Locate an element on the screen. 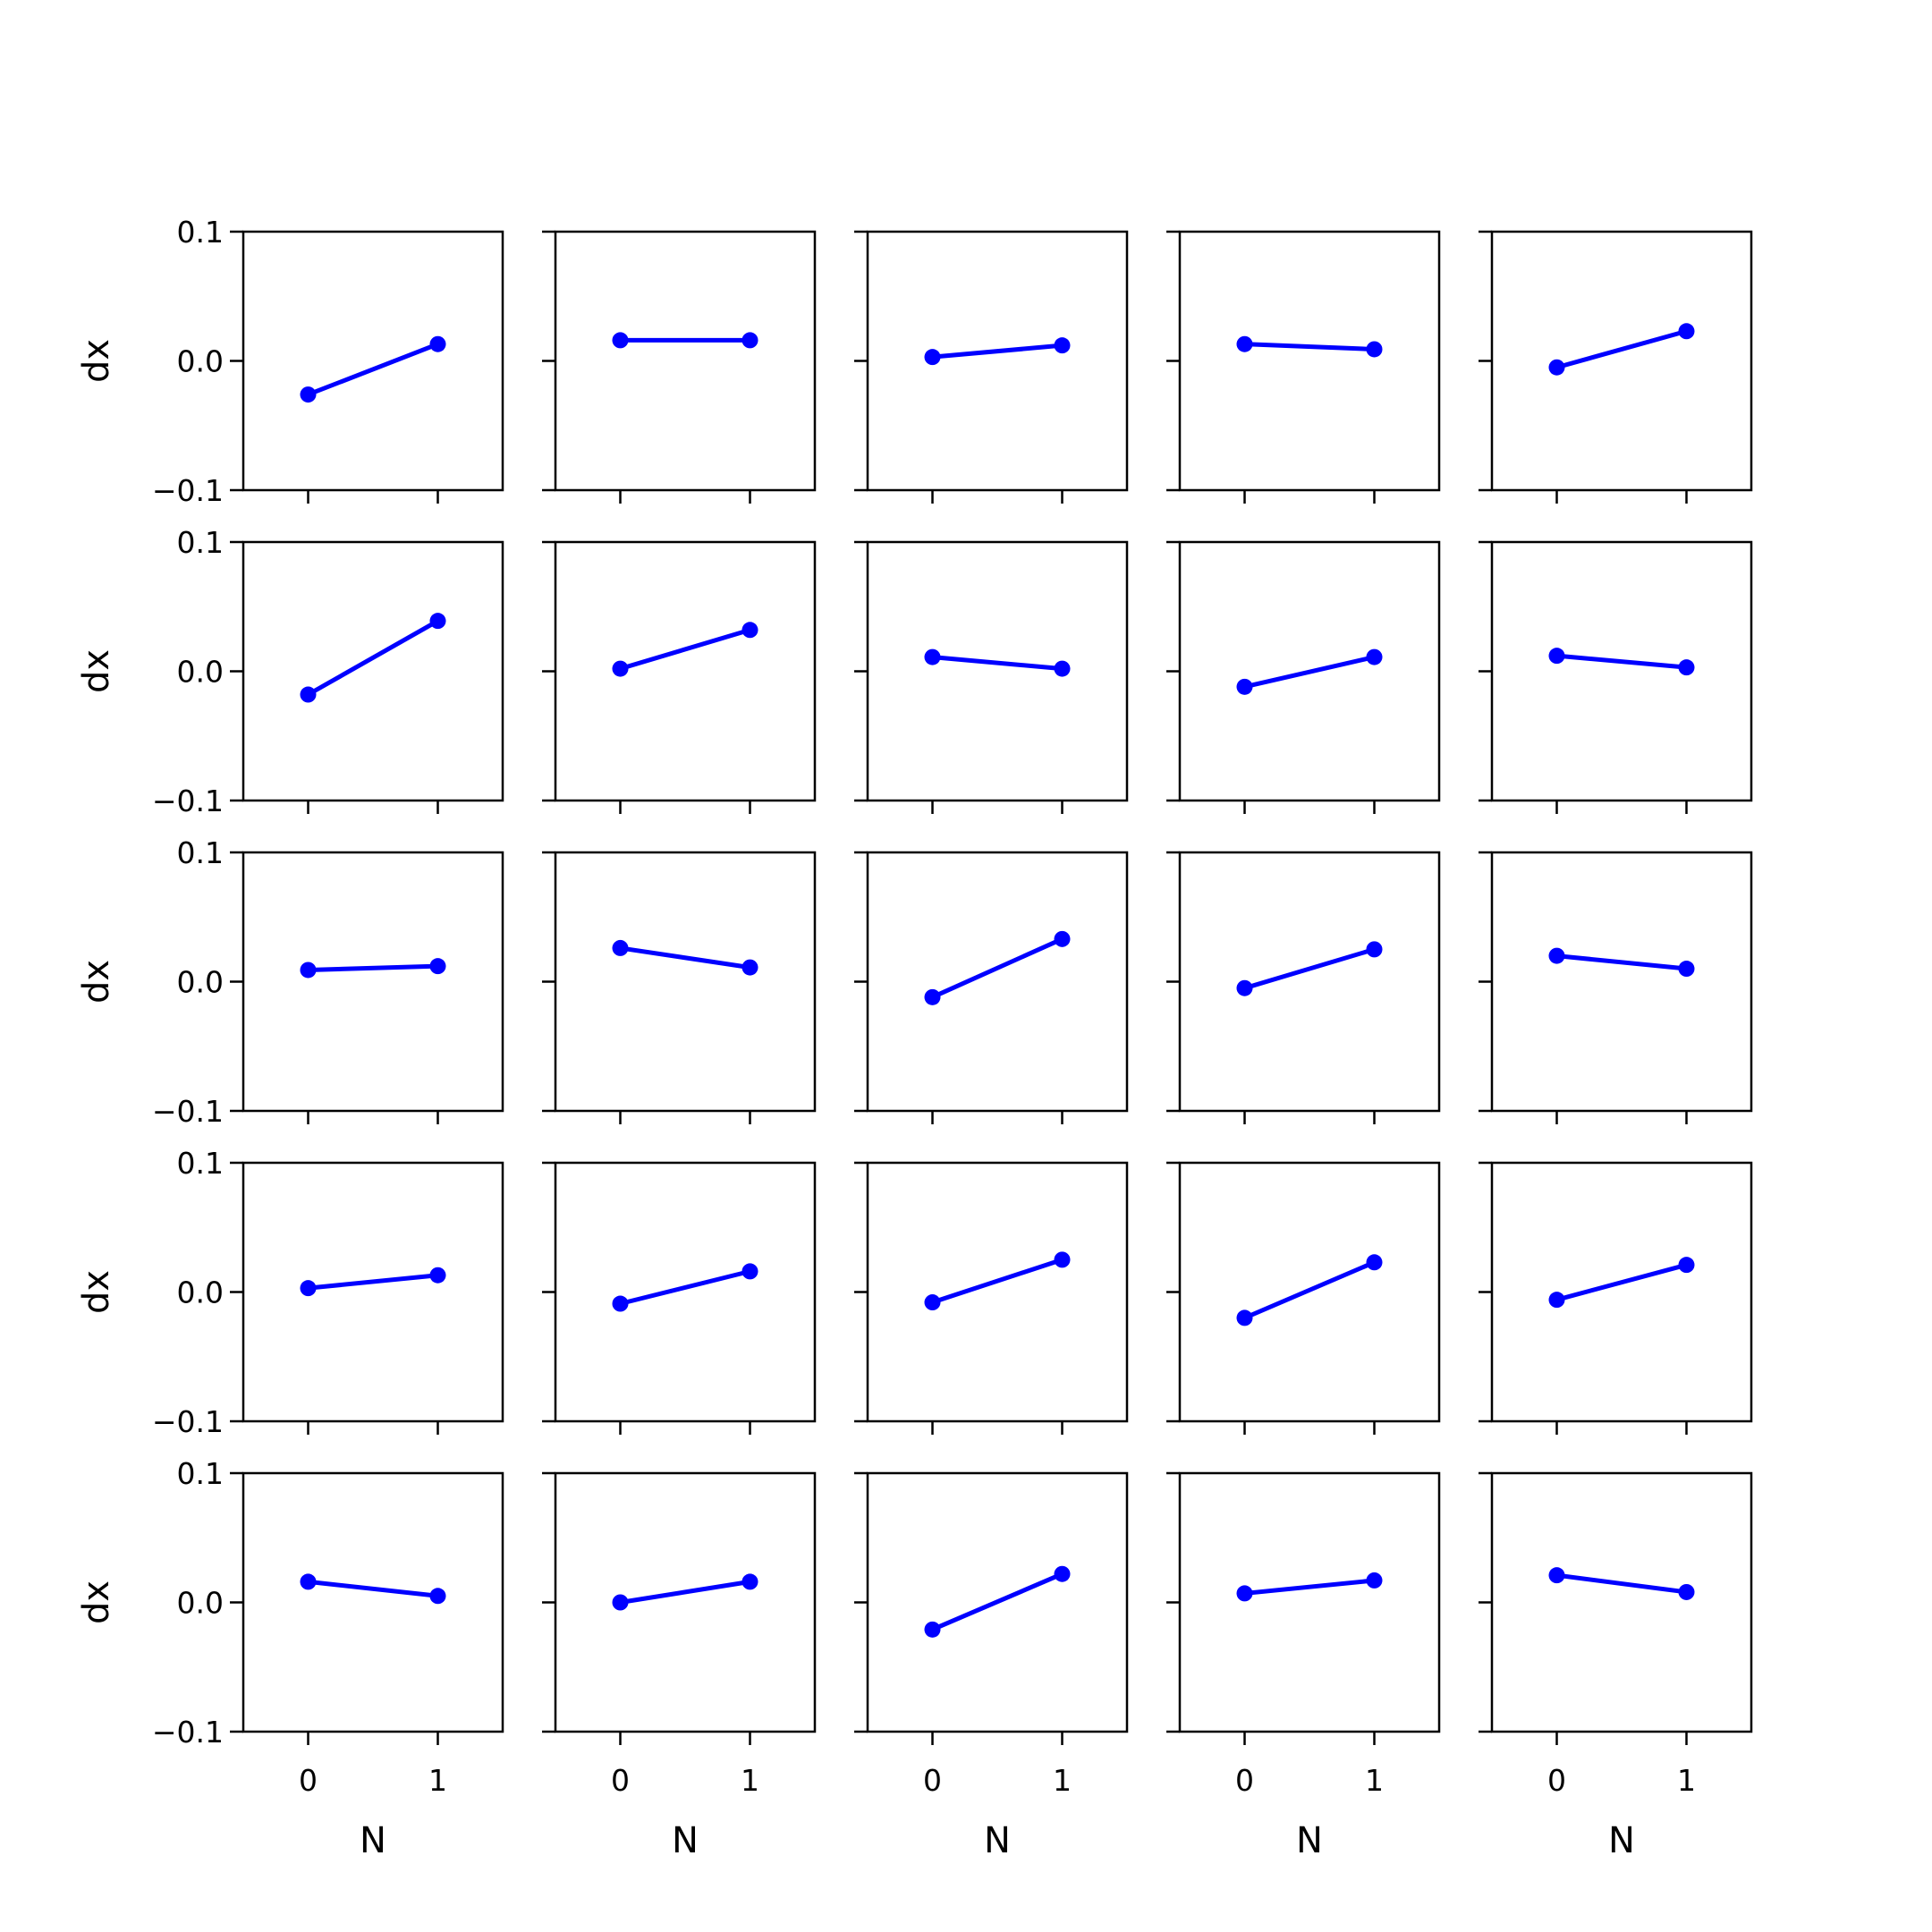  subplot-r1-c1: 0.1 0.0 −0.1 dx is located at coordinates (290, 361).